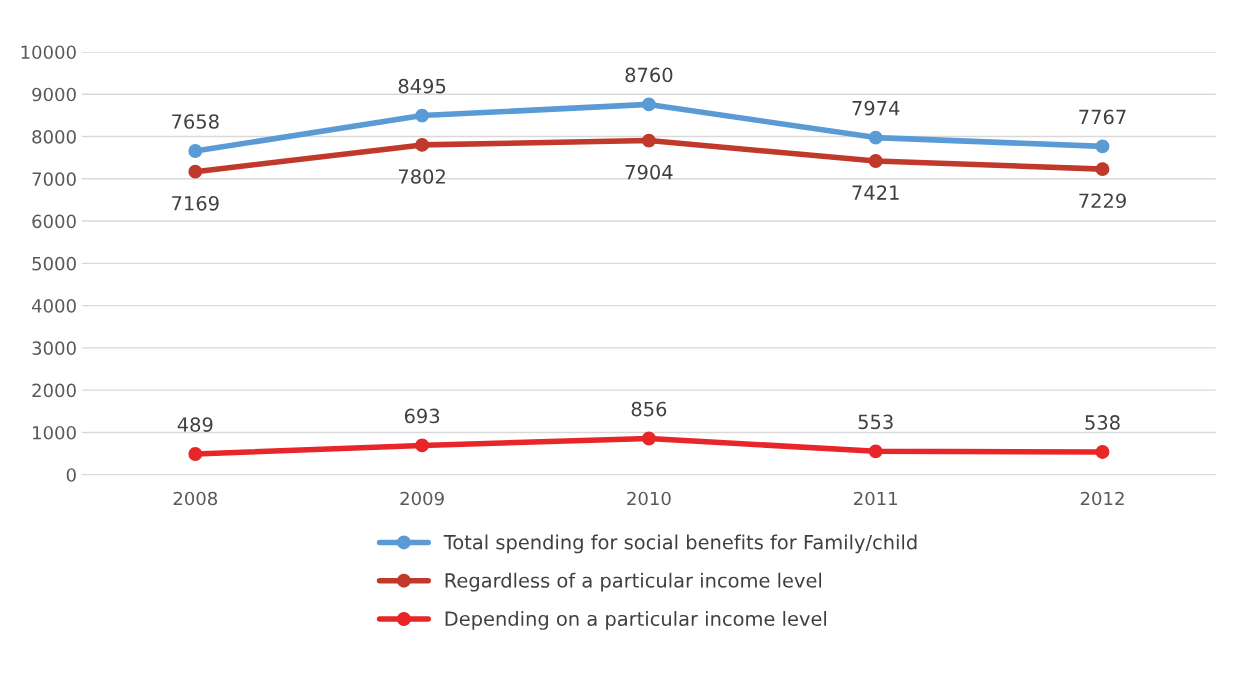  I want to click on x-tick-label: 2012, so click(1102, 498).